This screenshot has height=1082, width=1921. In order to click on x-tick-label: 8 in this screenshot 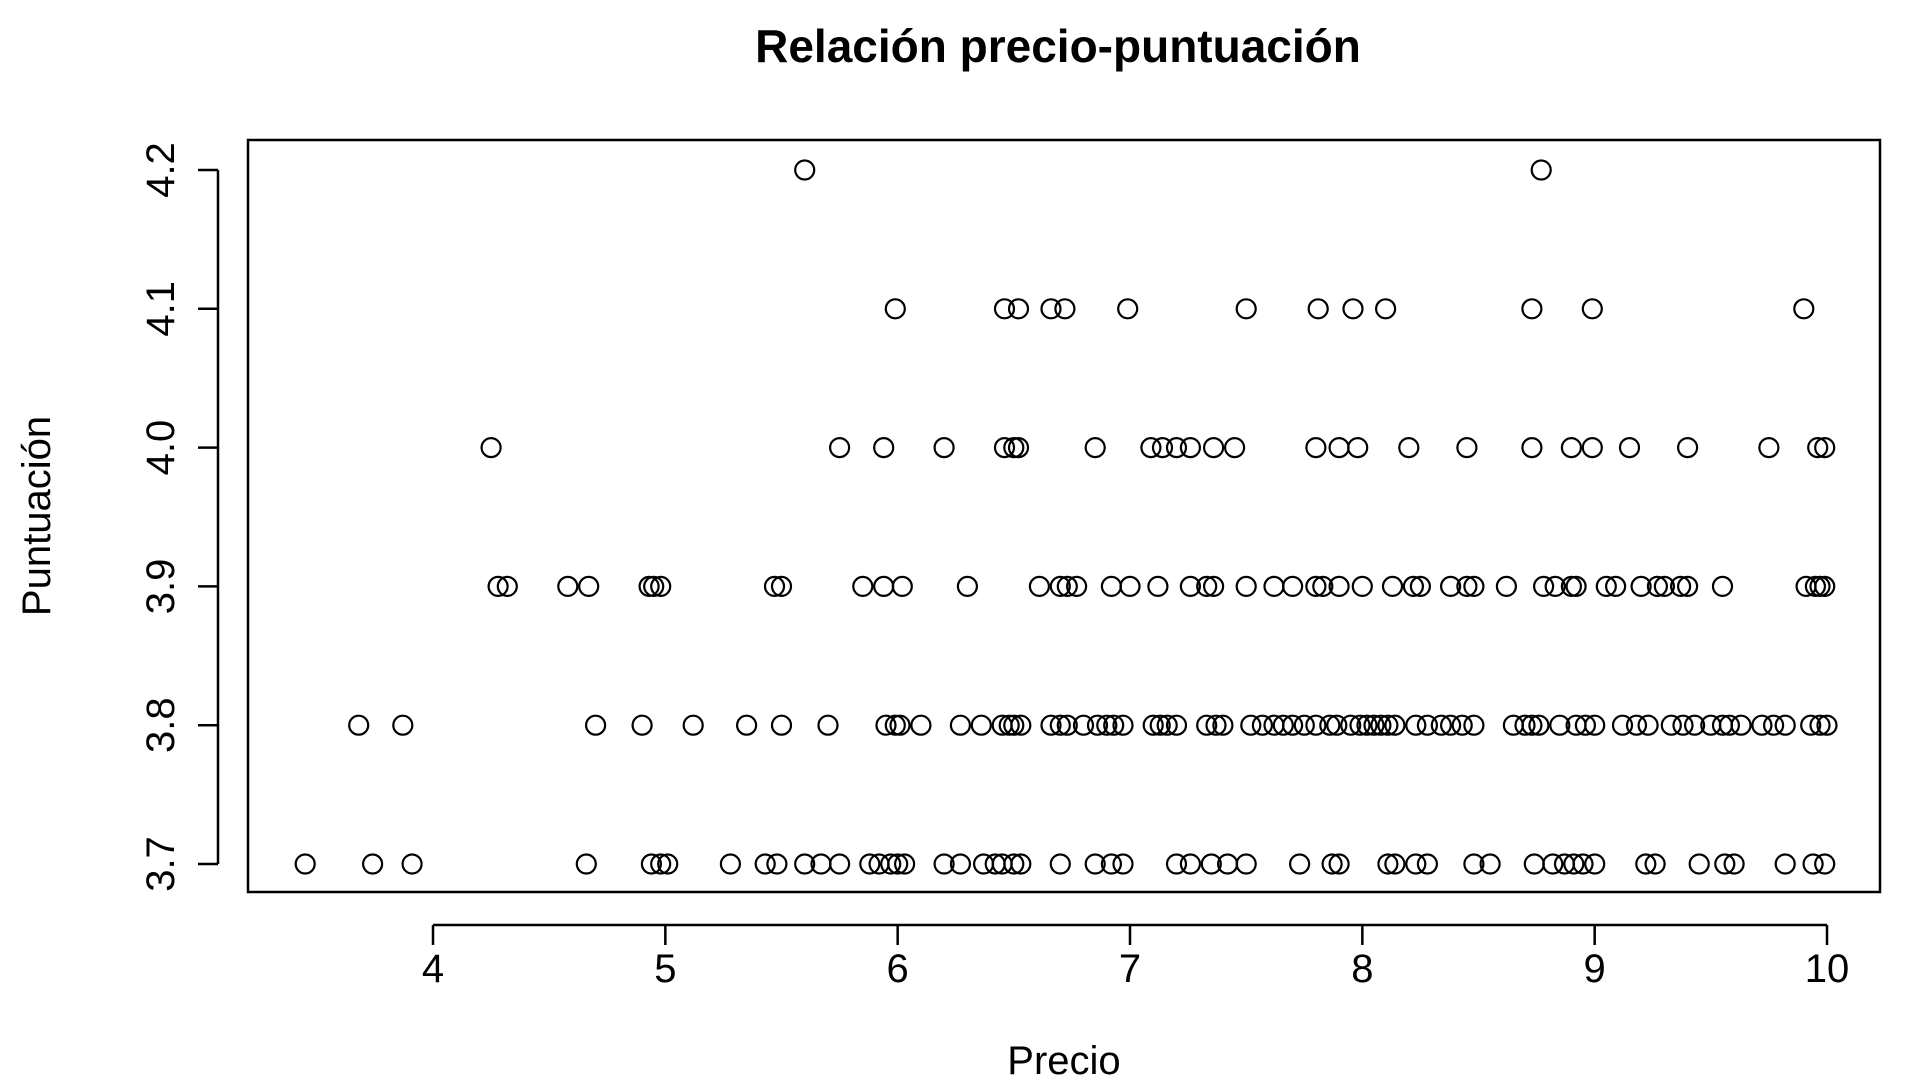, I will do `click(1362, 969)`.